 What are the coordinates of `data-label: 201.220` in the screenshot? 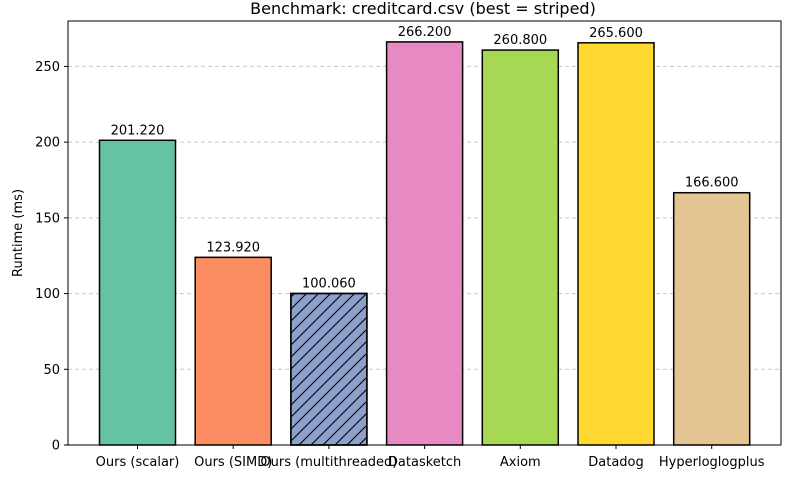 It's located at (138, 130).